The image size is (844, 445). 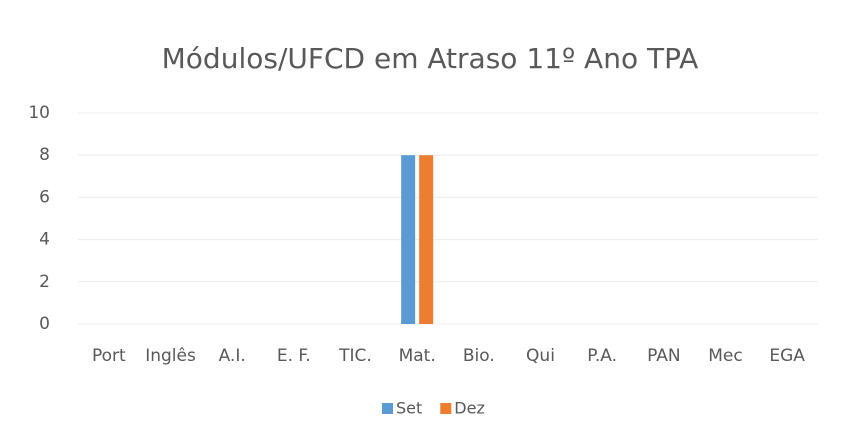 What do you see at coordinates (109, 356) in the screenshot?
I see `x-tick-label: Port` at bounding box center [109, 356].